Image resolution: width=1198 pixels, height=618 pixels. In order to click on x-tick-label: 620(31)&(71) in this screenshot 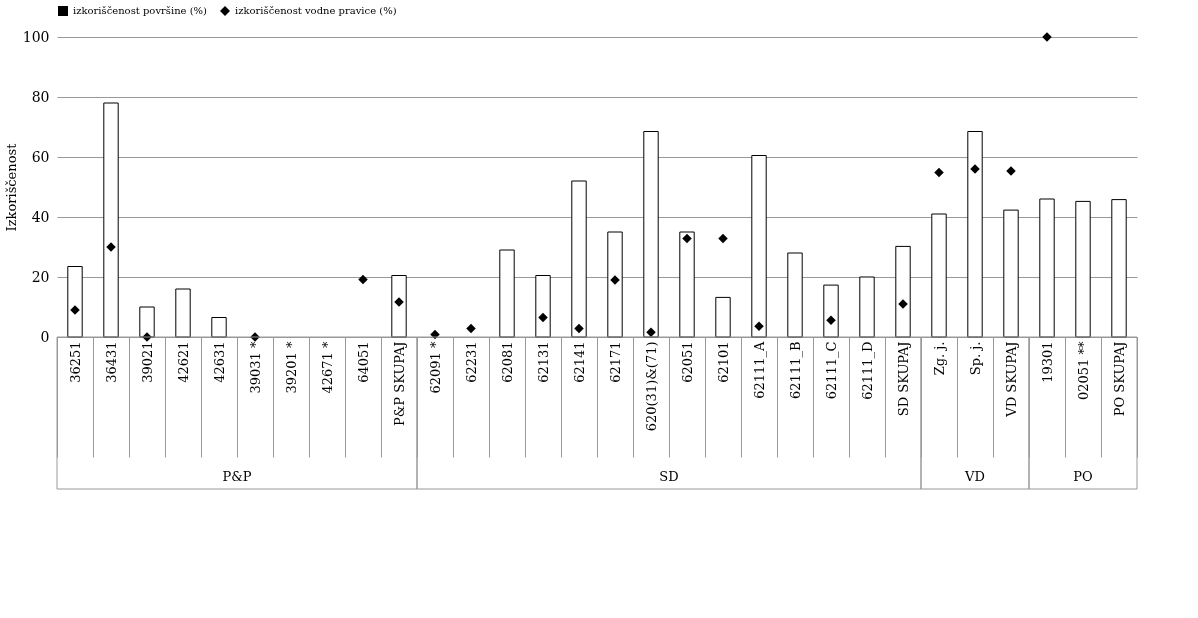, I will do `click(651, 386)`.